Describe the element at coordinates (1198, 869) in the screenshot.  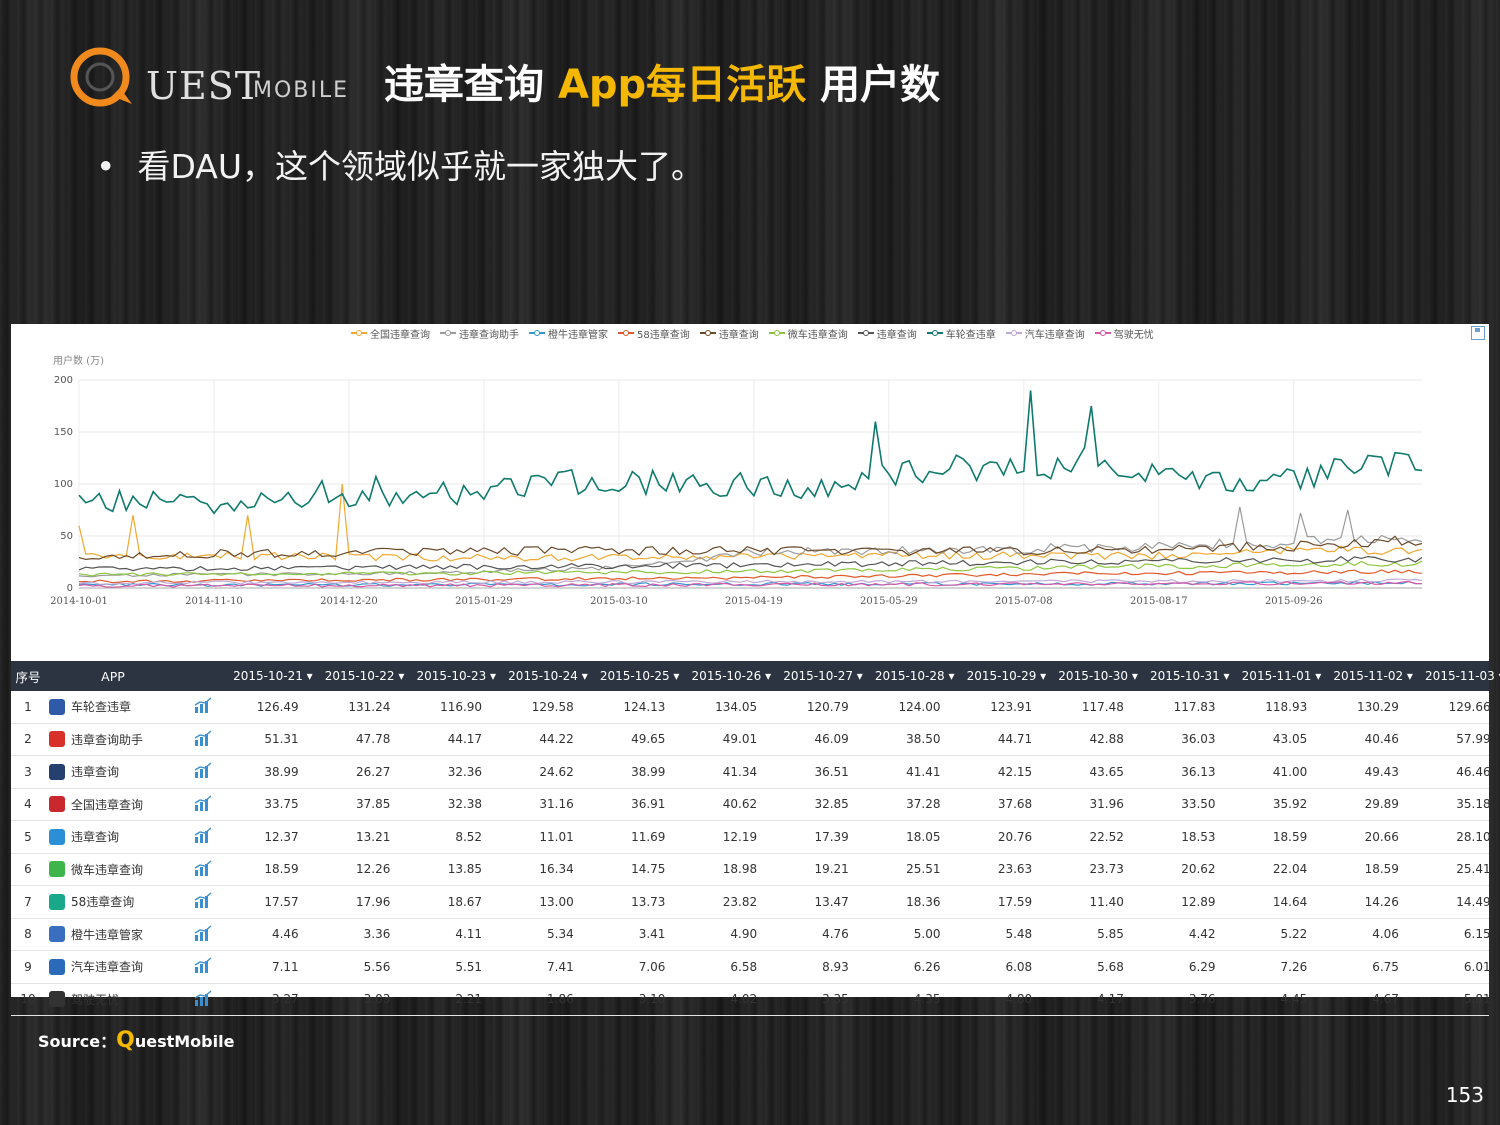
I see `dau-value: 20.62` at that location.